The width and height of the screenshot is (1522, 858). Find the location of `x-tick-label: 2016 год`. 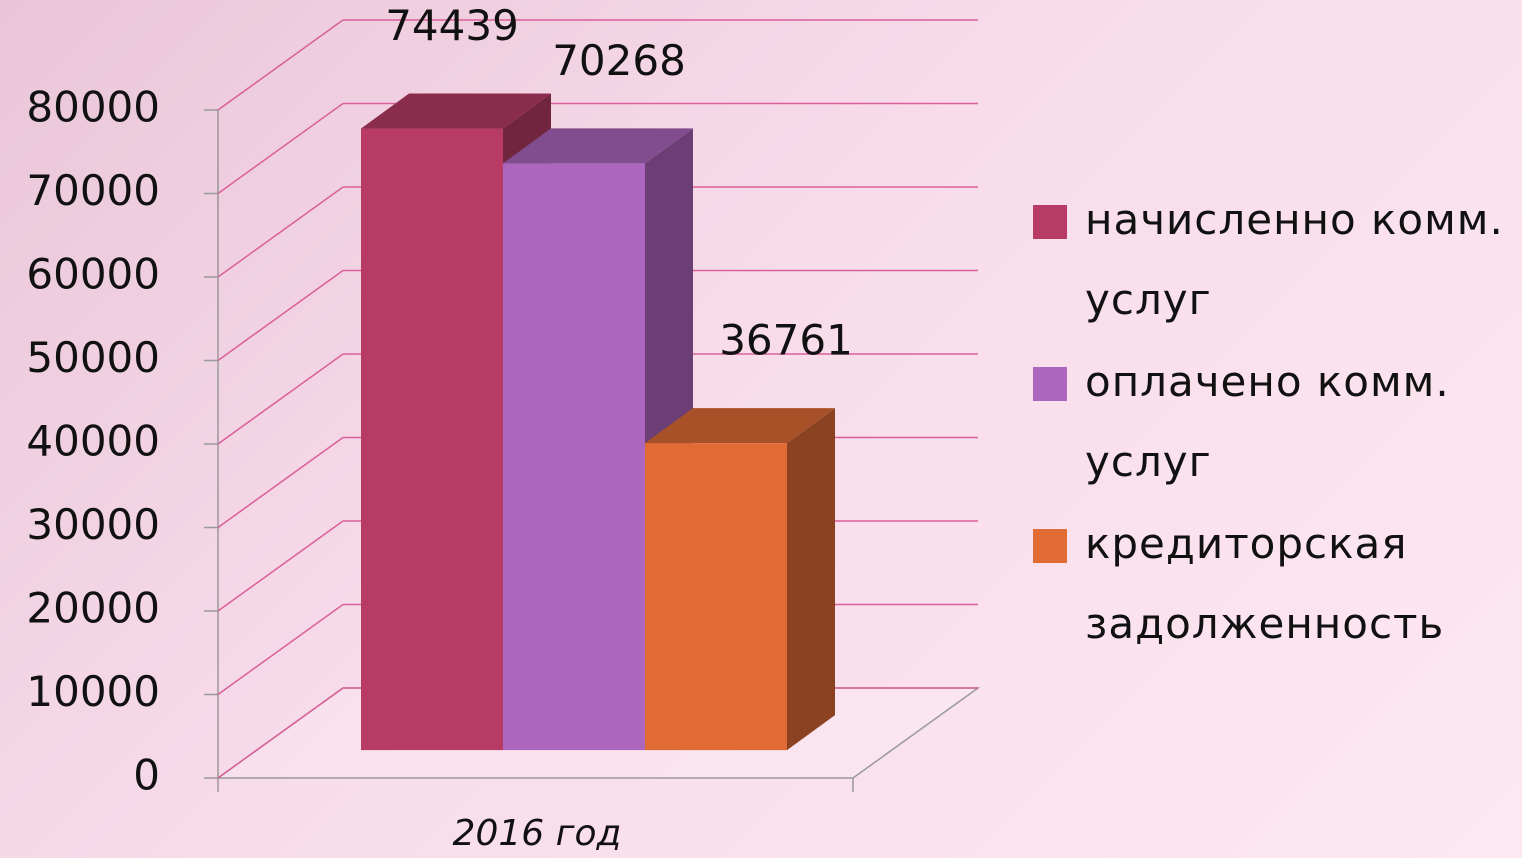

x-tick-label: 2016 год is located at coordinates (537, 833).